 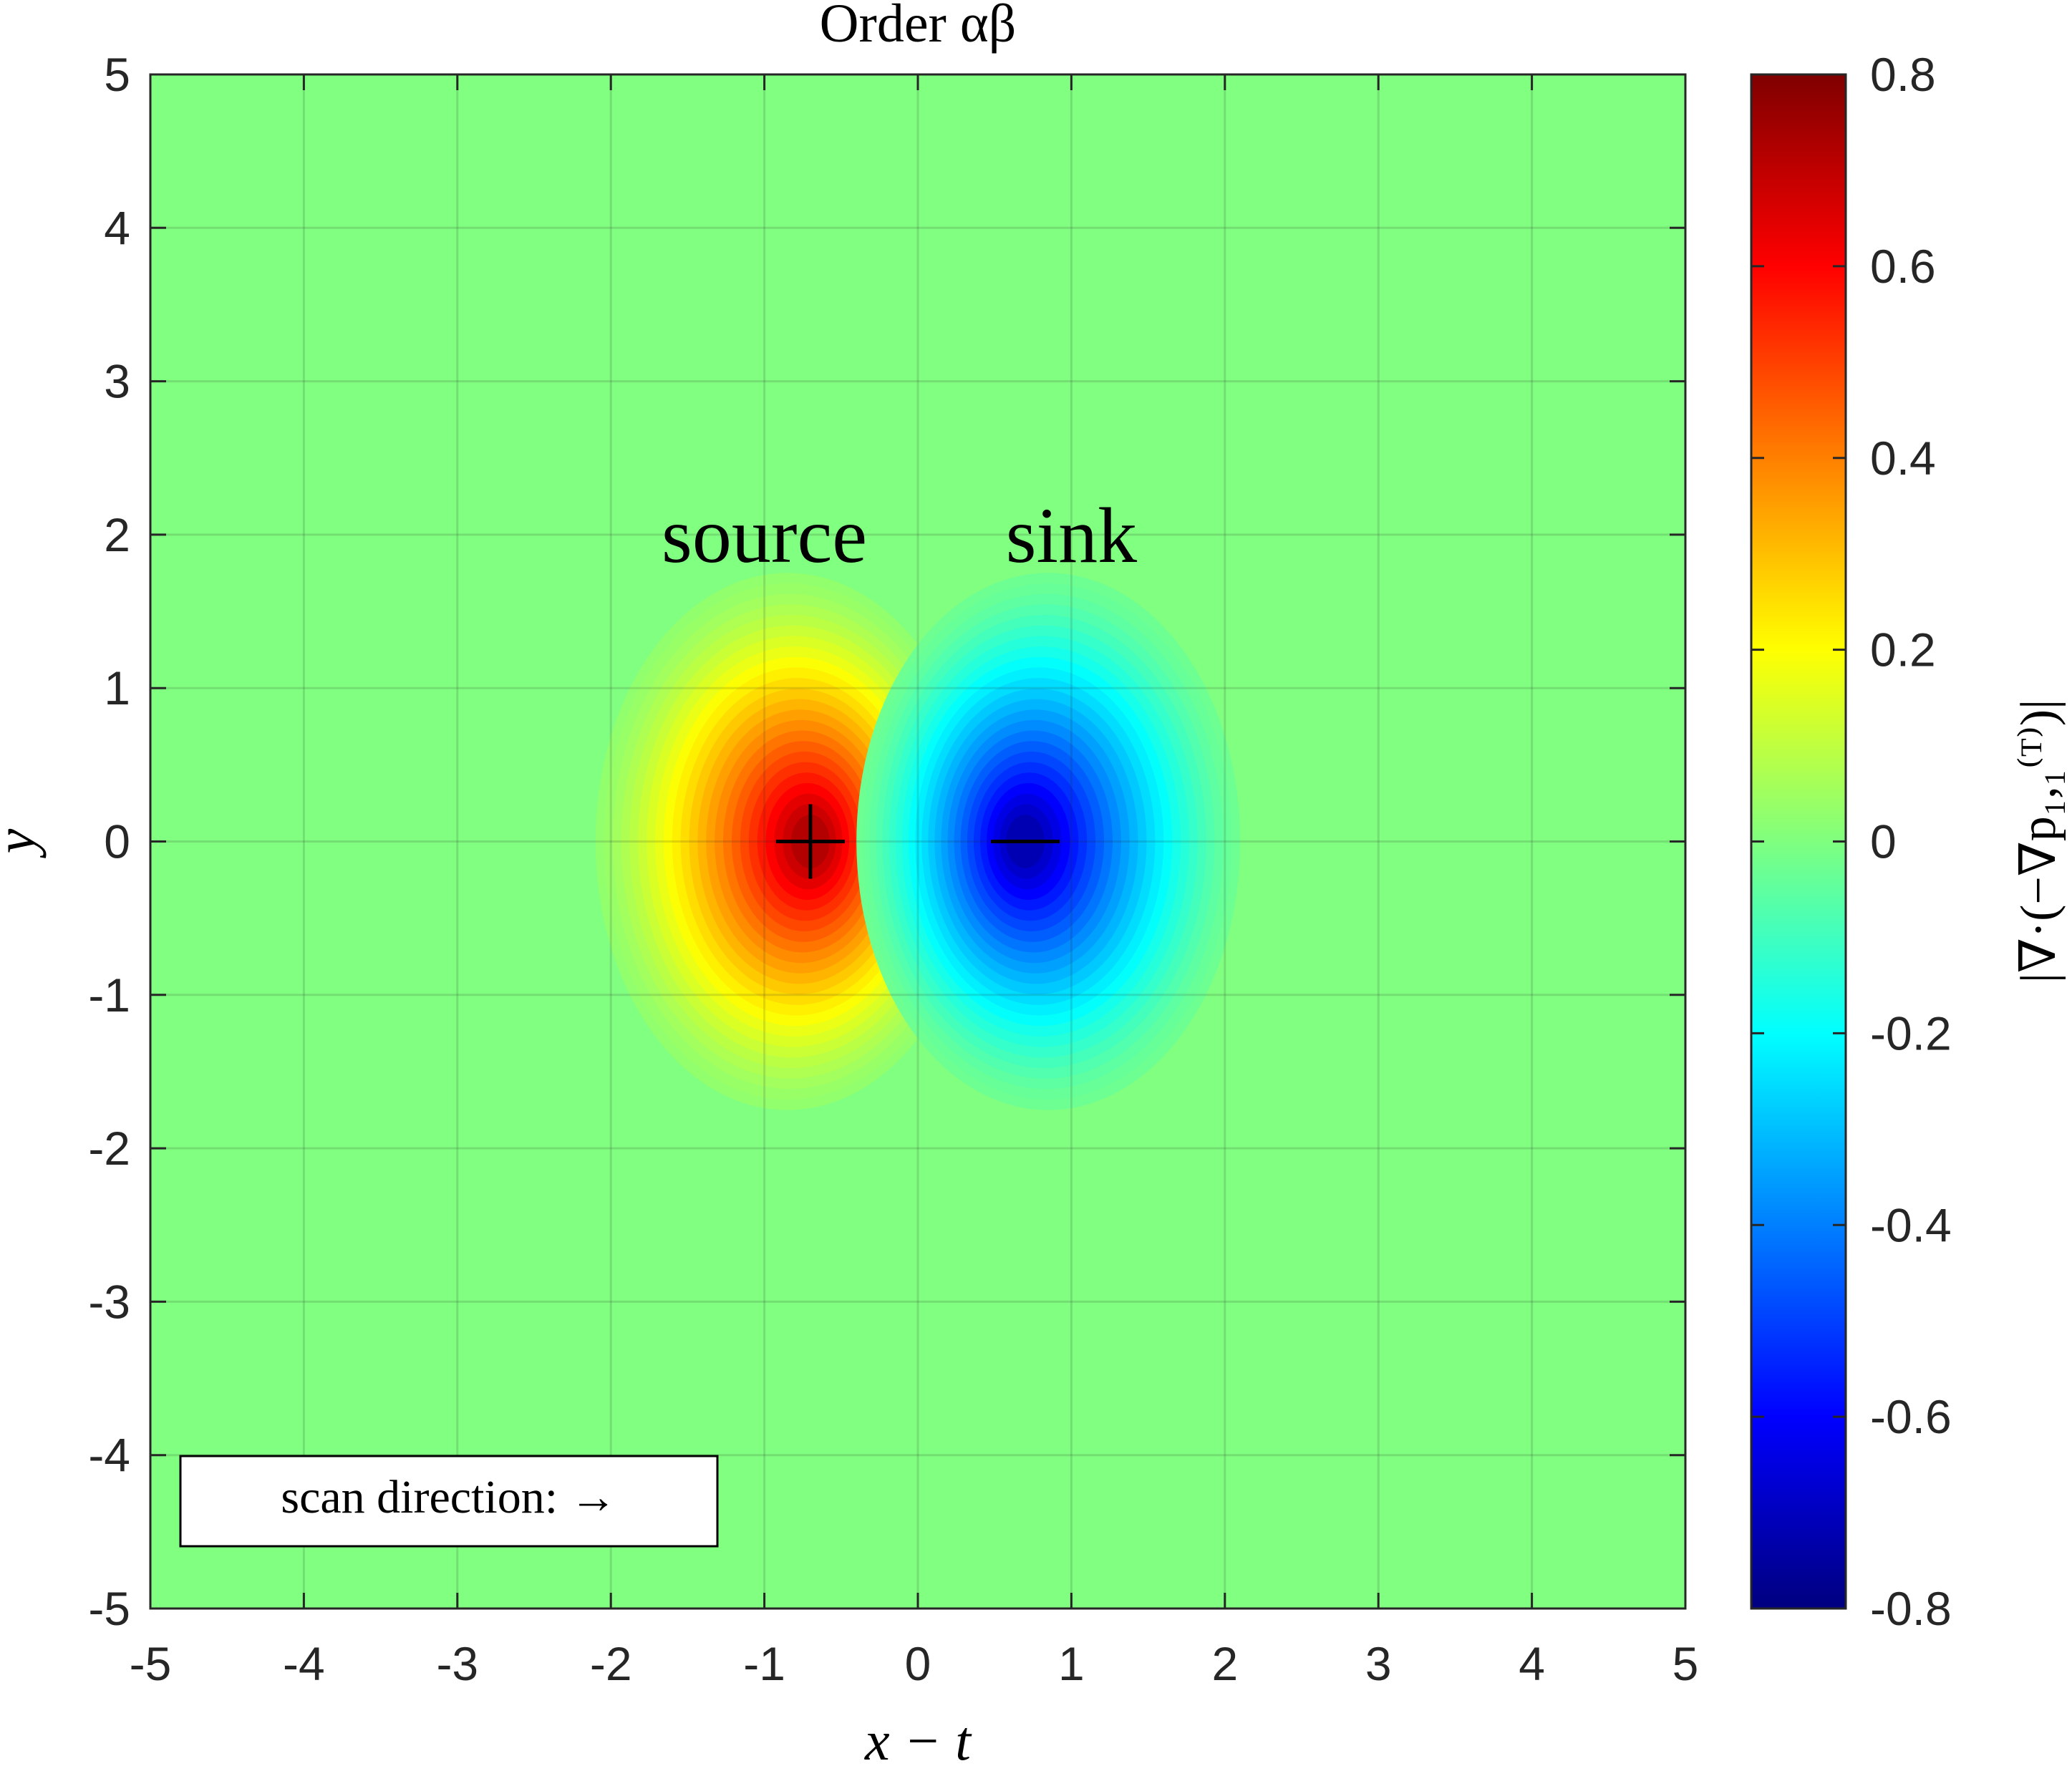 I want to click on colorbar-tick-label-1: -0.6, so click(x=1911, y=1416).